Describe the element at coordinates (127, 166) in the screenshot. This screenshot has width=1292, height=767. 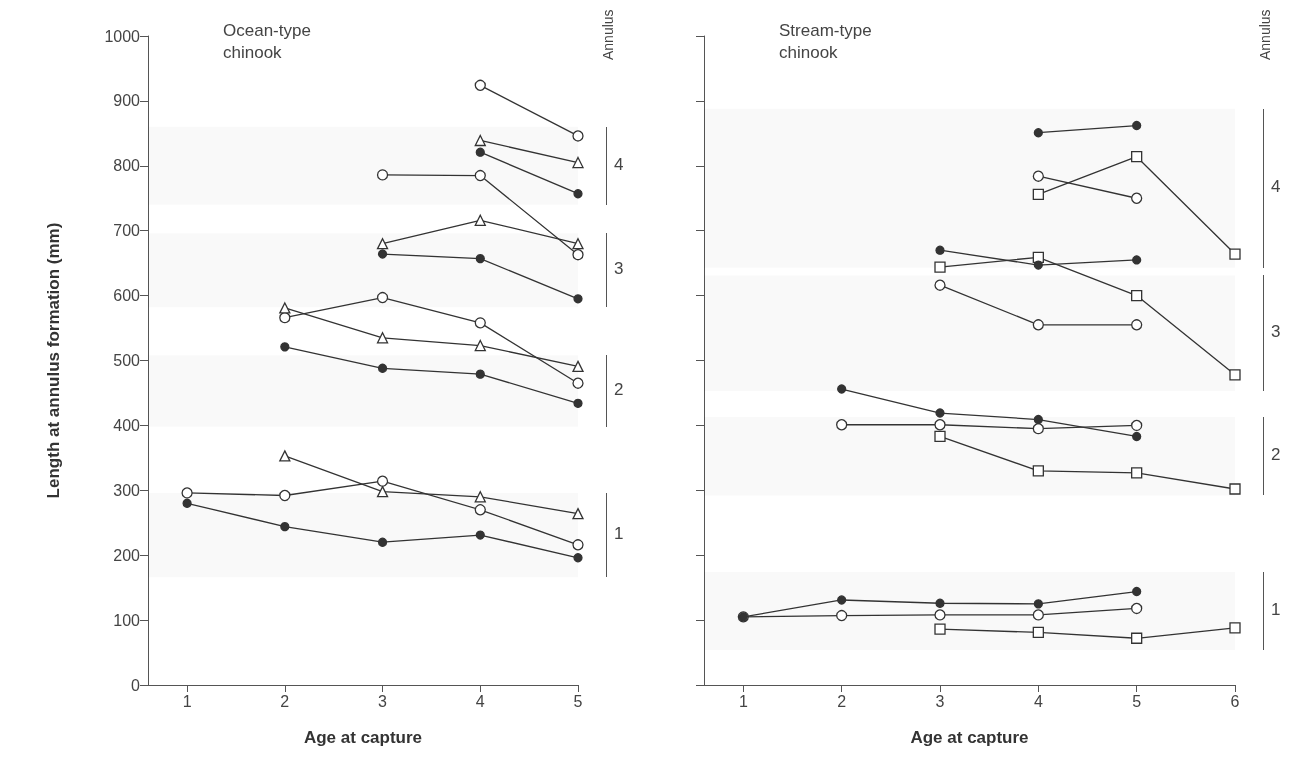
I see `y-tick-label: 800` at that location.